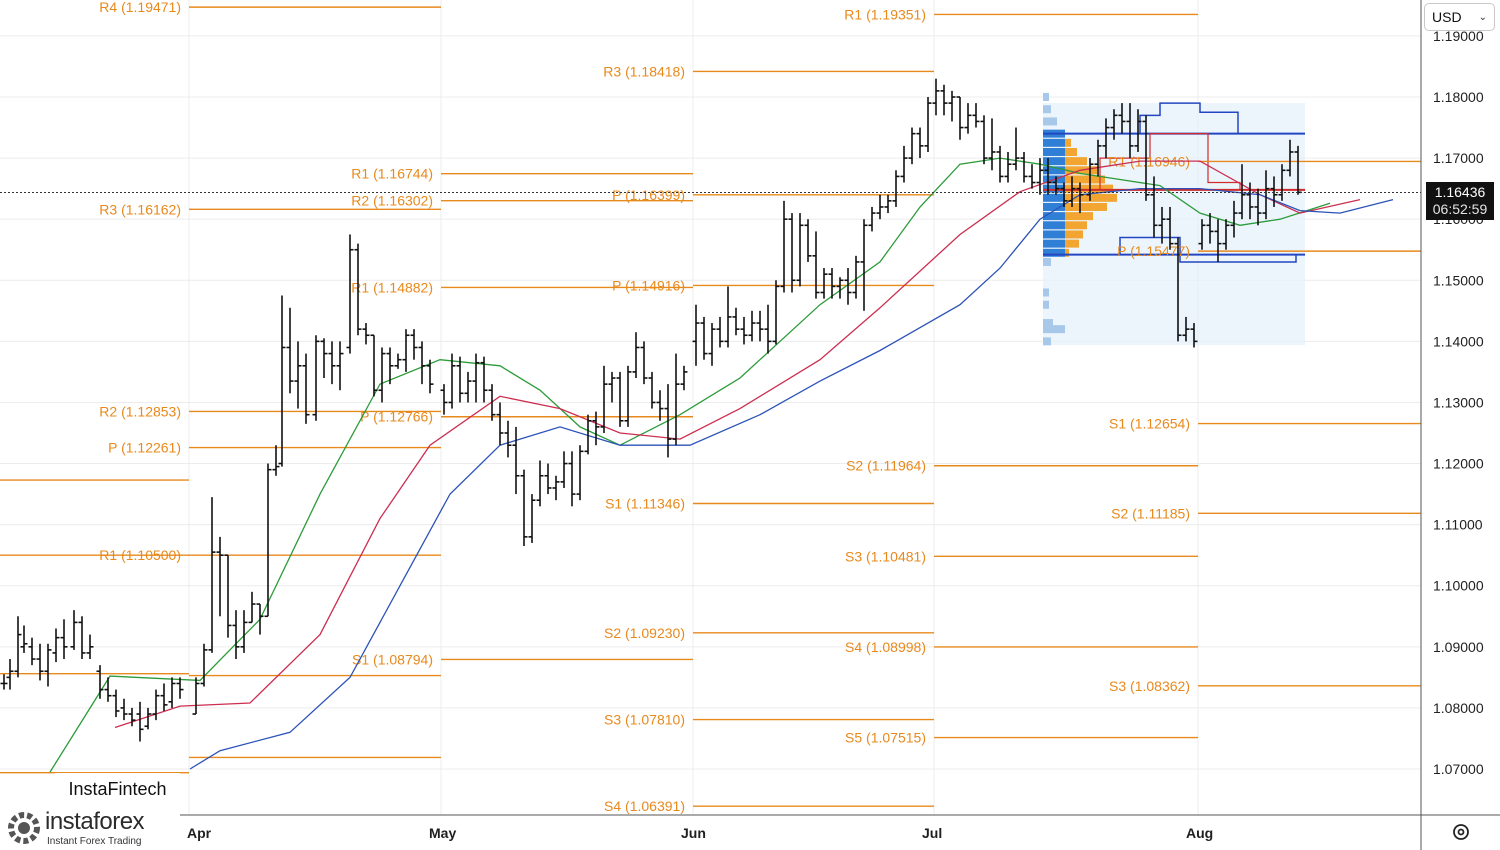  I want to click on pivot-label: S2 (1.09230), so click(644, 633).